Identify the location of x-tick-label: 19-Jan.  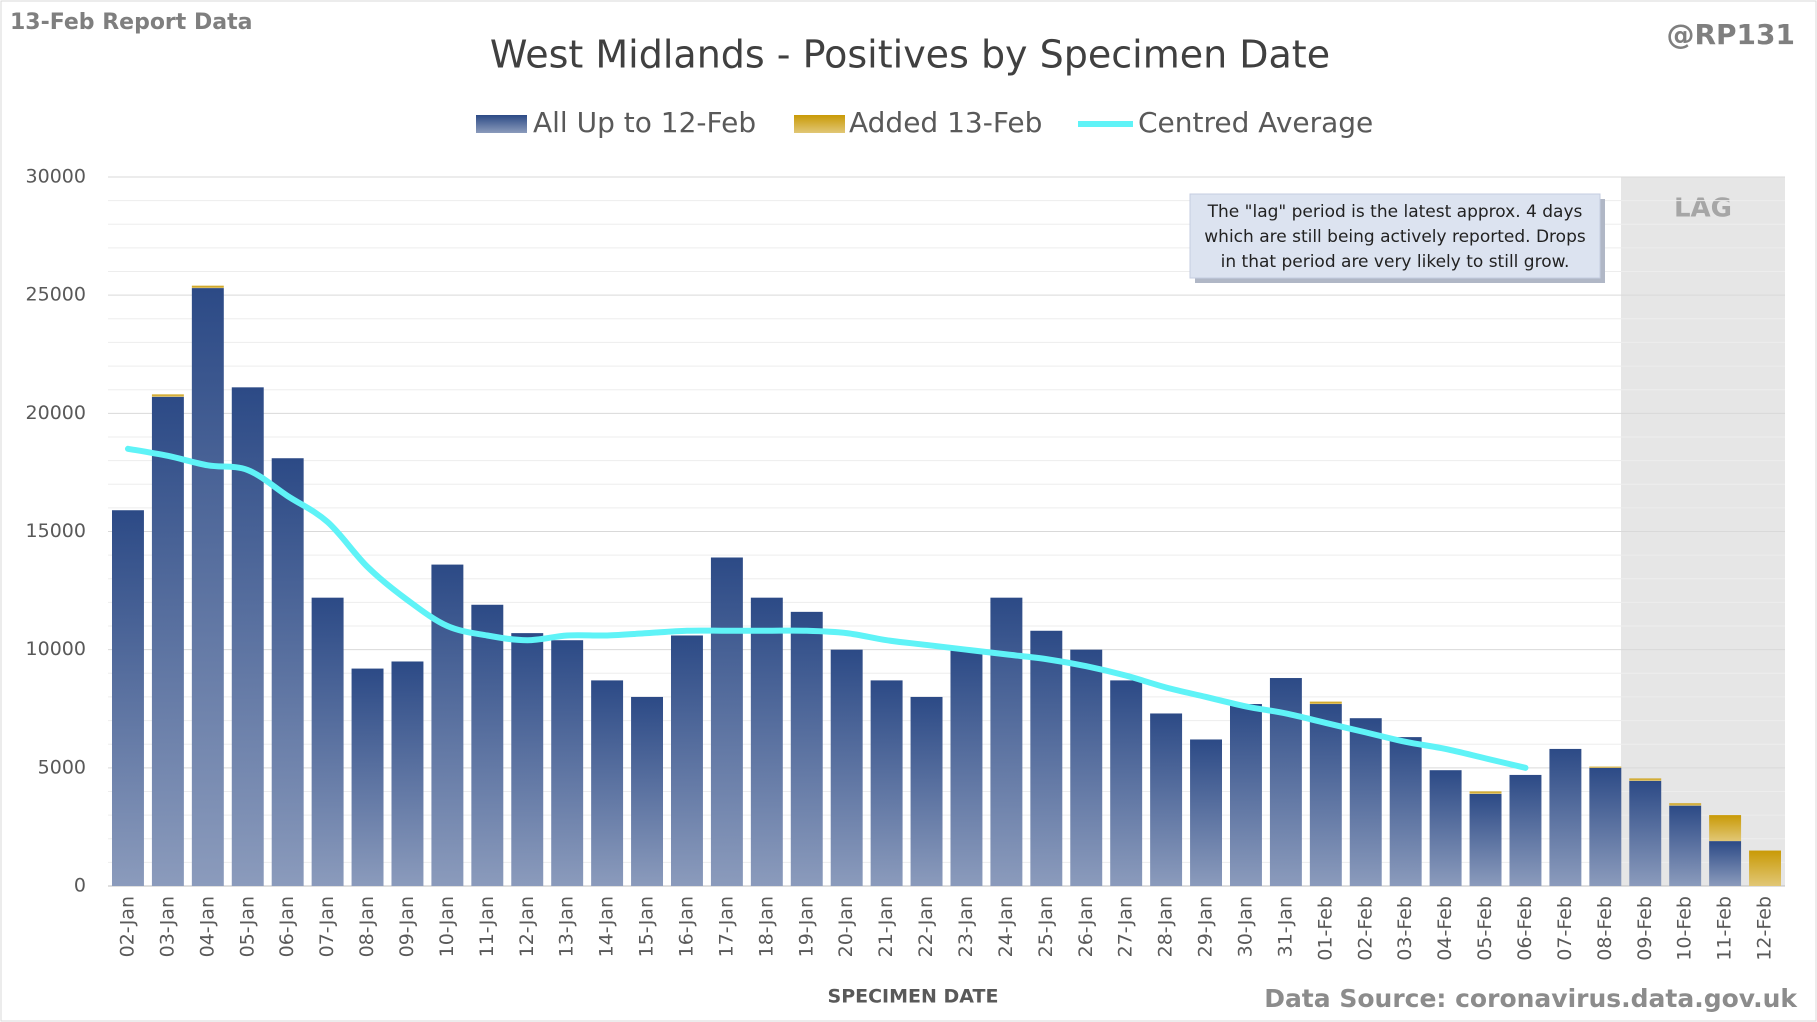
(806, 926).